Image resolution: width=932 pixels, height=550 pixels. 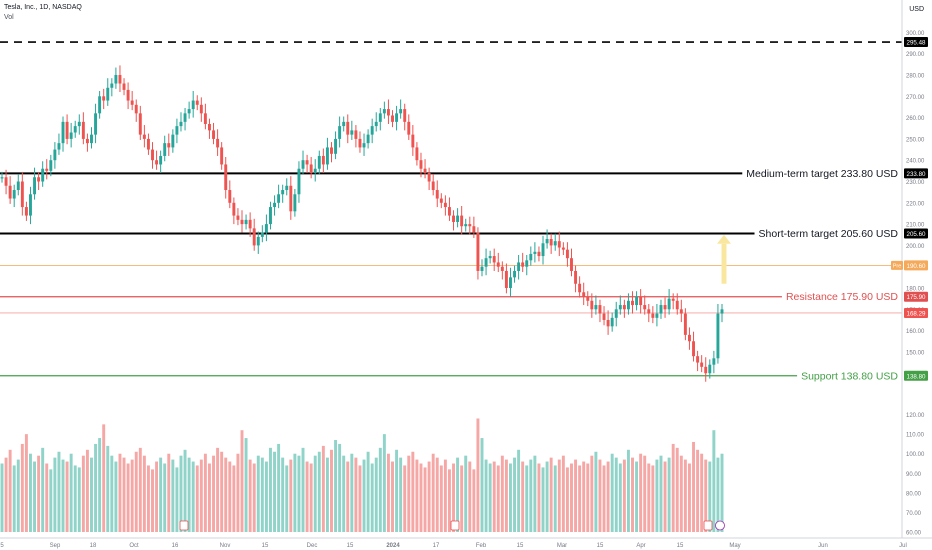 I want to click on price-tick-label: 290.00, so click(x=915, y=55).